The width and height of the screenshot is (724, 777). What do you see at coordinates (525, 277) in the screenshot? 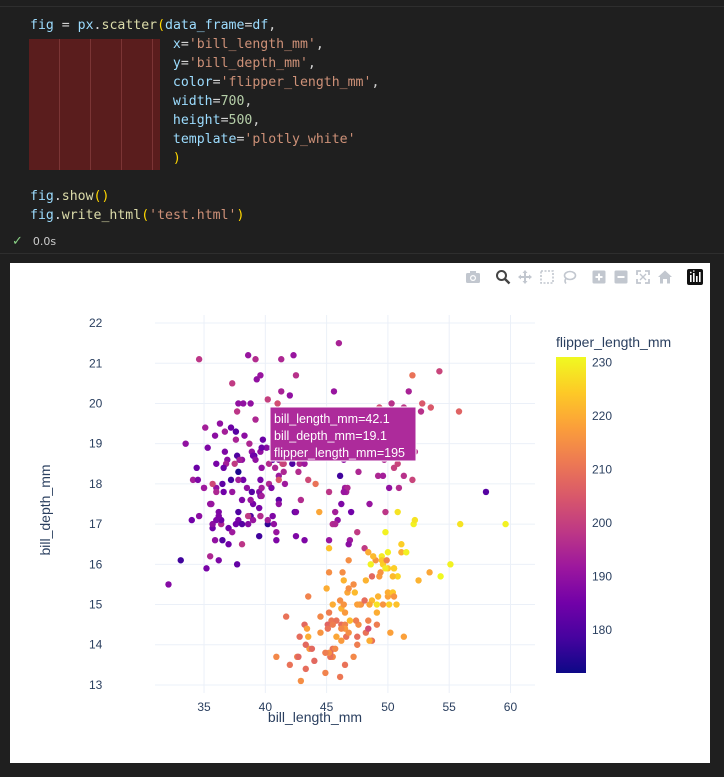
I see `pan-icon` at bounding box center [525, 277].